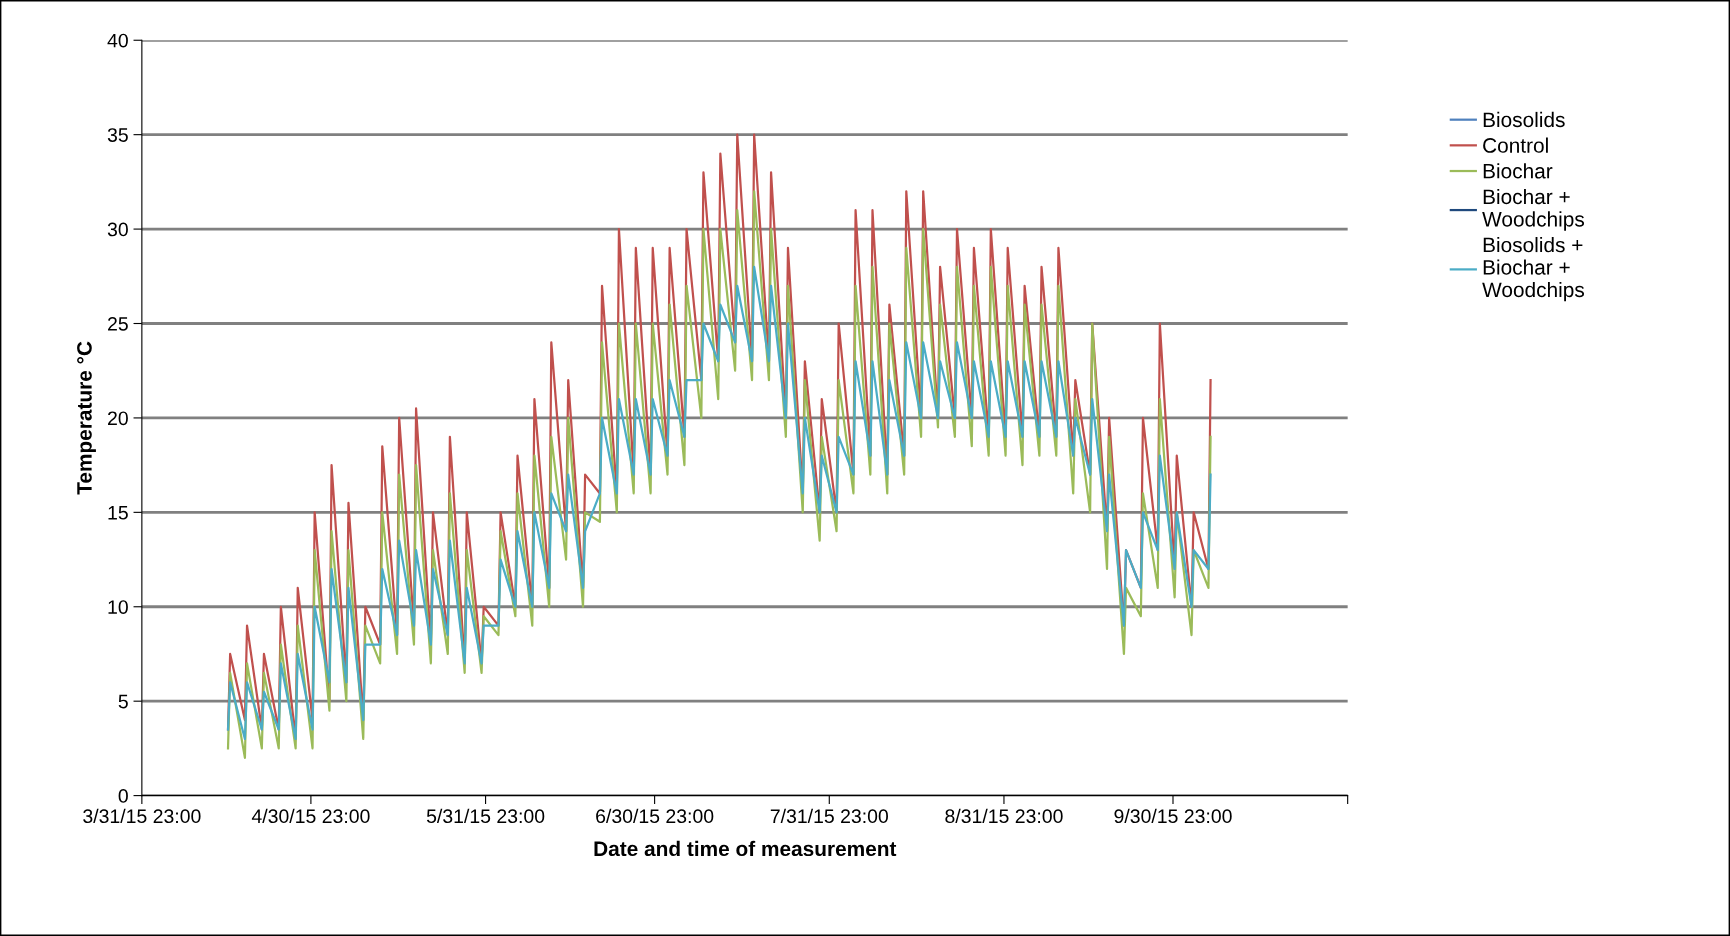 This screenshot has width=1730, height=936. I want to click on y-tick-label: 40, so click(117, 40).